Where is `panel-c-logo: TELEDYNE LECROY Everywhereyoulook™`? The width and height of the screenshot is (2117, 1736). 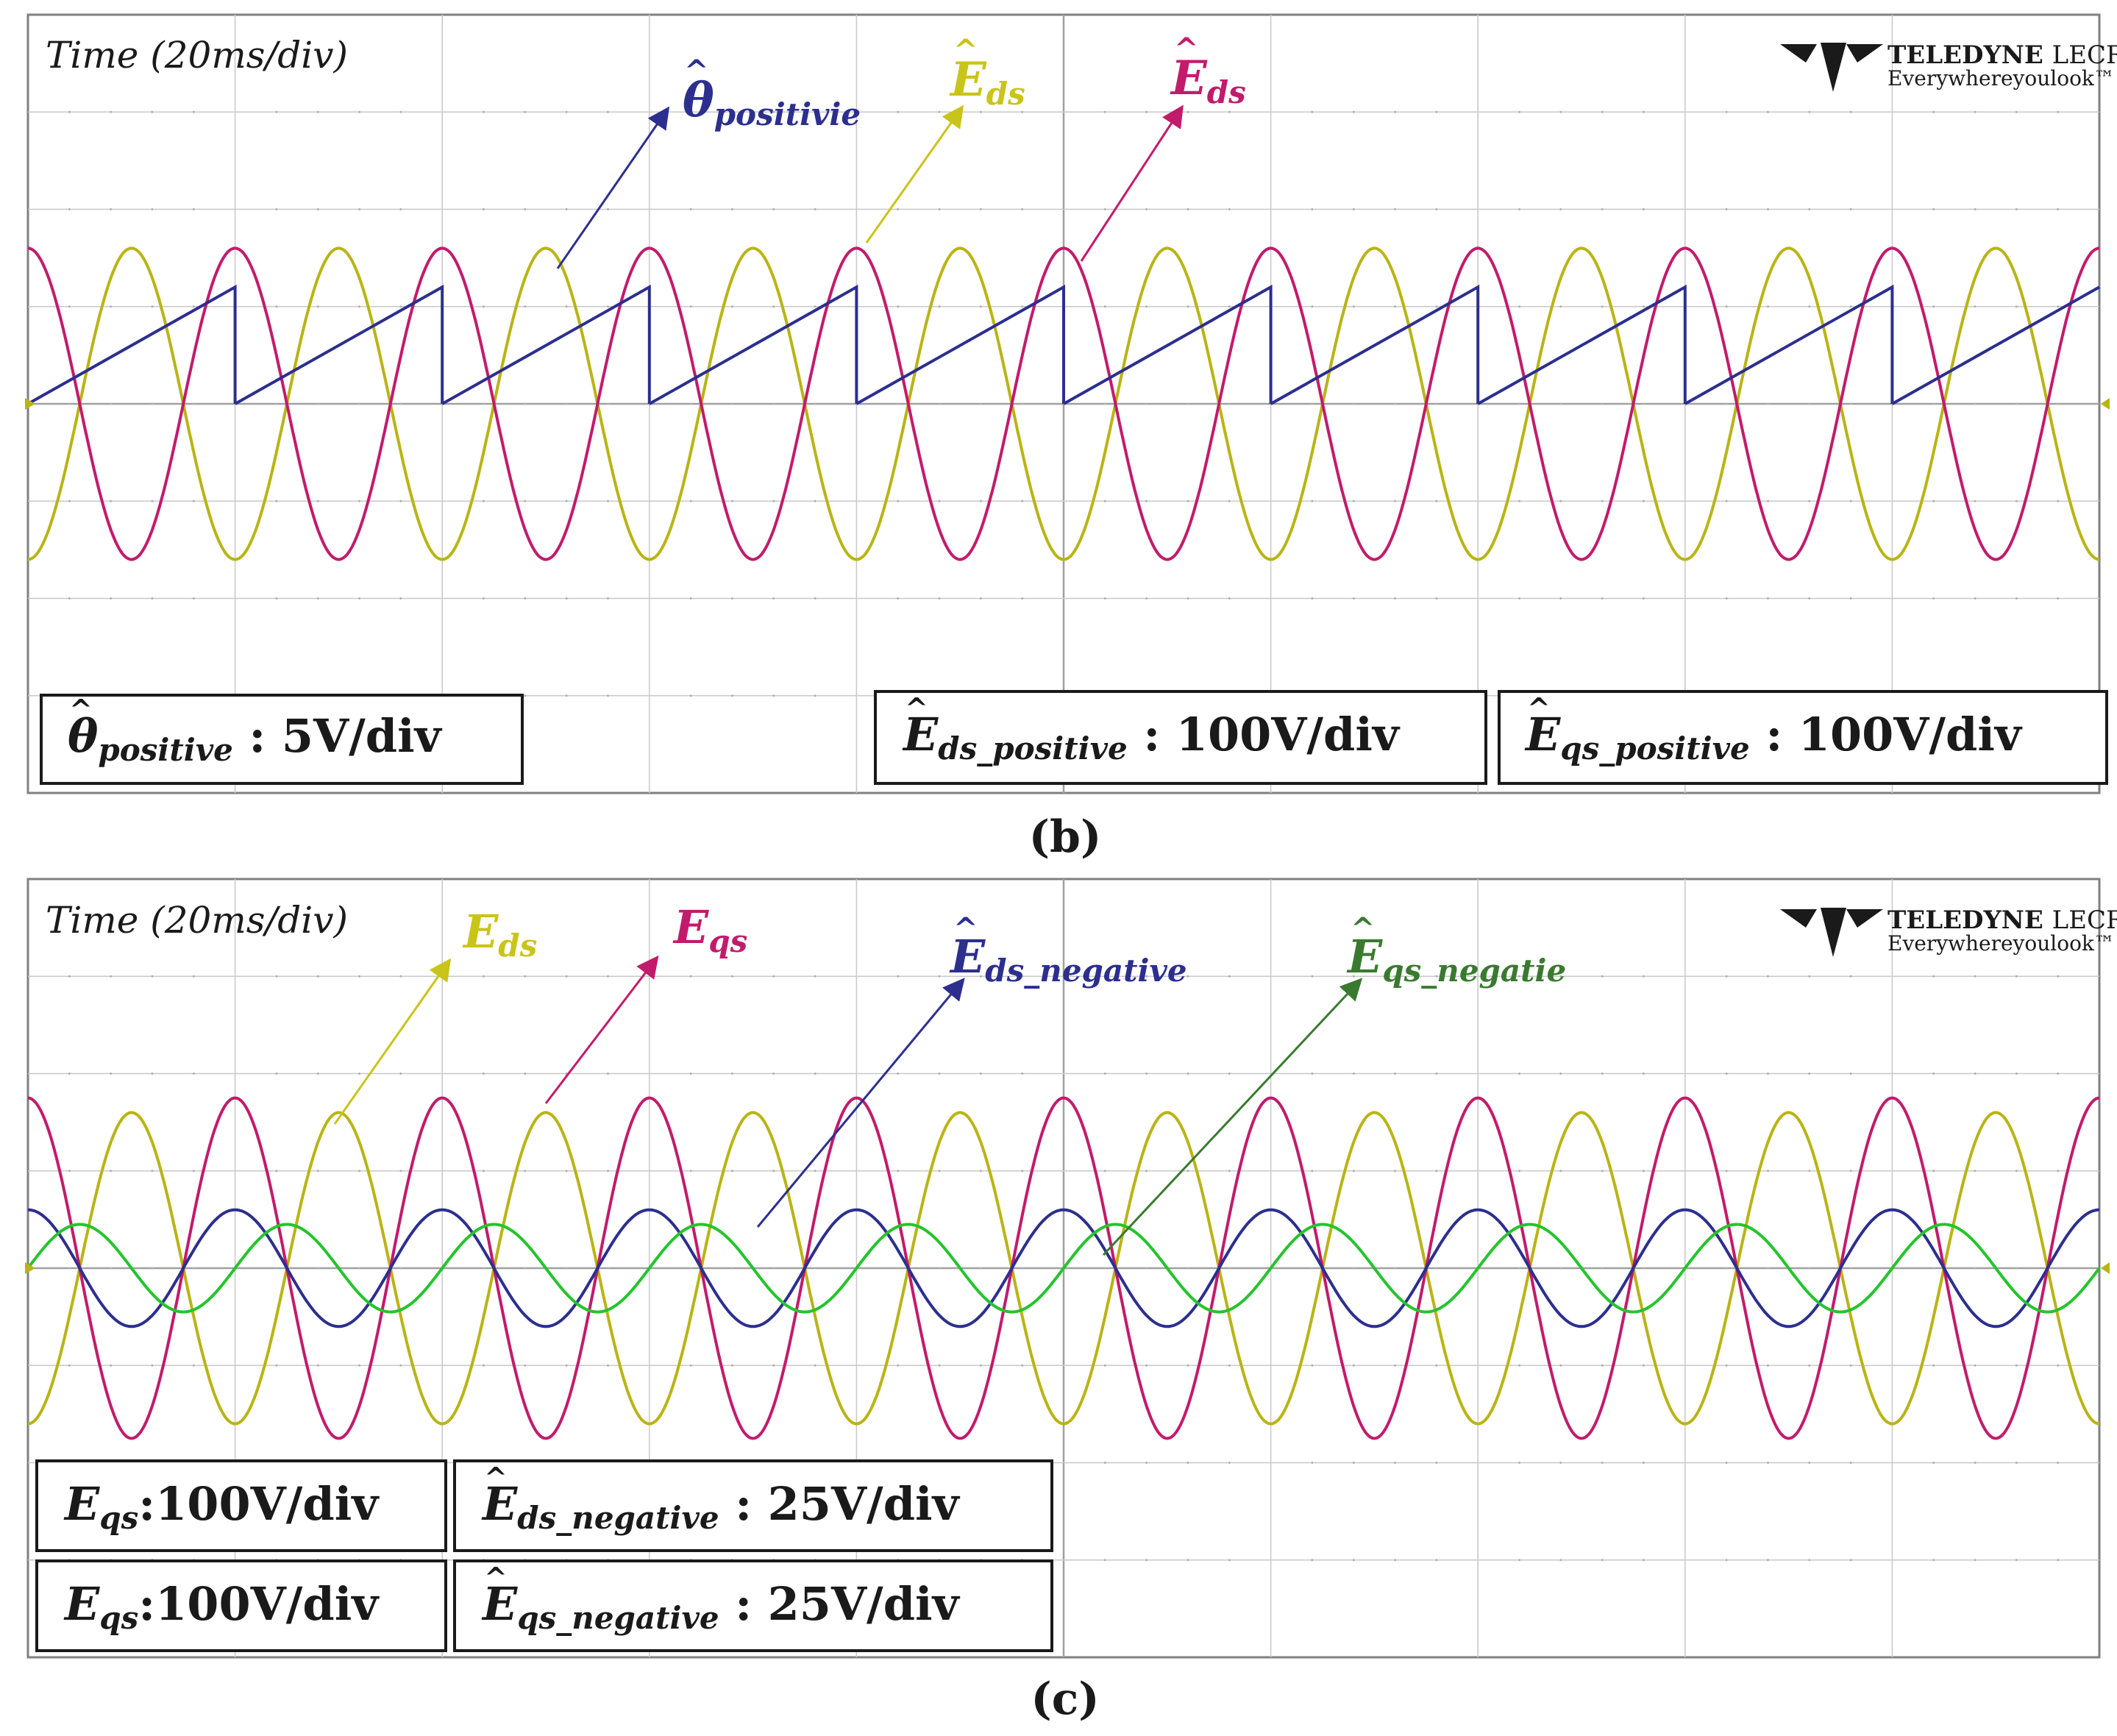 panel-c-logo: TELEDYNE LECROY Everywhereyoulook™ is located at coordinates (1948, 931).